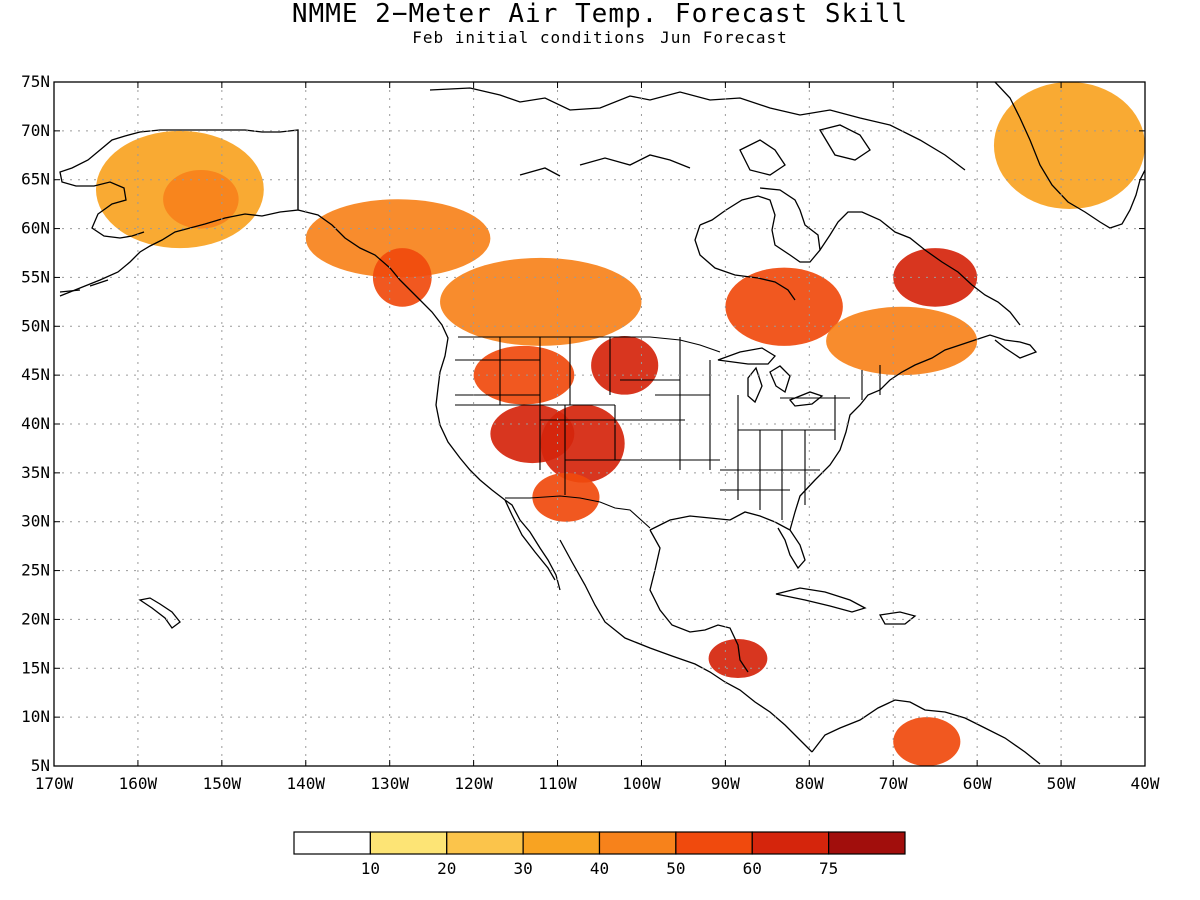 The image size is (1200, 900). I want to click on legend-label: 60, so click(752, 868).